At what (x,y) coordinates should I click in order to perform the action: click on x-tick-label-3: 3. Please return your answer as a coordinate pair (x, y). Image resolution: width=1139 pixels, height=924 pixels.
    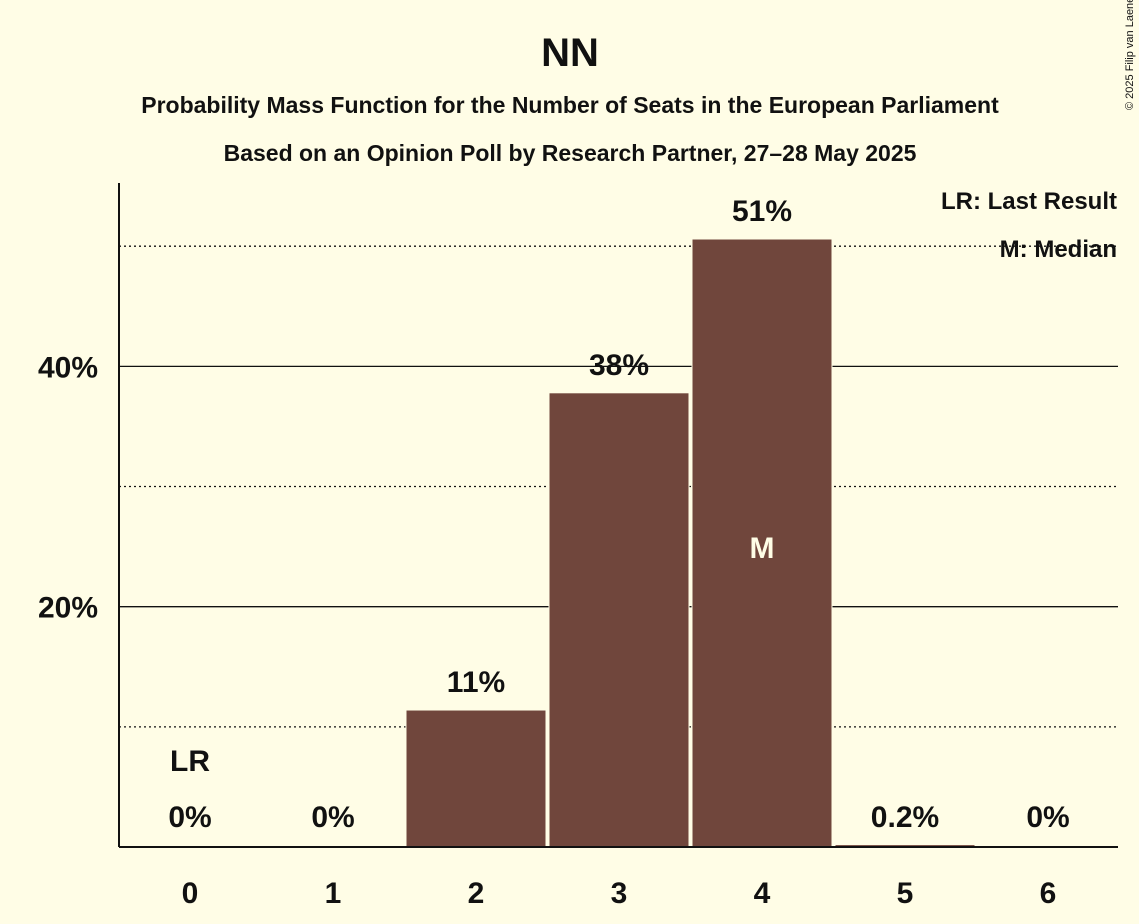
    Looking at the image, I should click on (619, 893).